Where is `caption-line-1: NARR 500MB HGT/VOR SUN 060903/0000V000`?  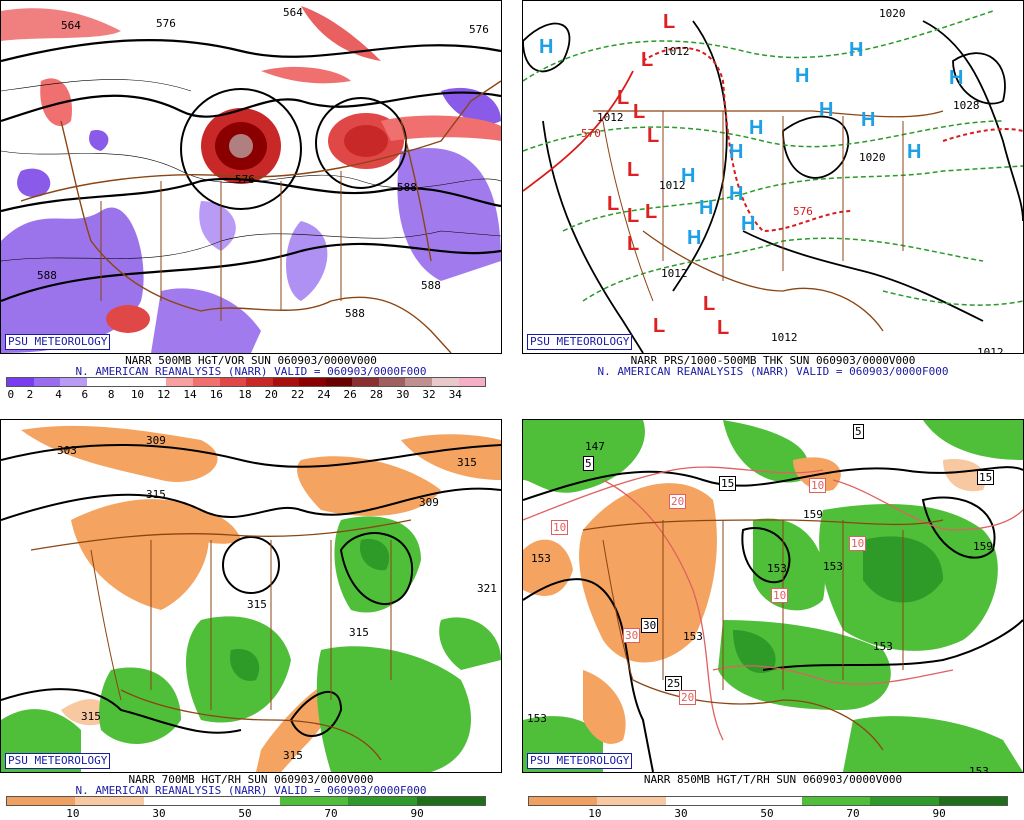
caption-line-1: NARR 500MB HGT/VOR SUN 060903/0000V000 is located at coordinates (251, 360).